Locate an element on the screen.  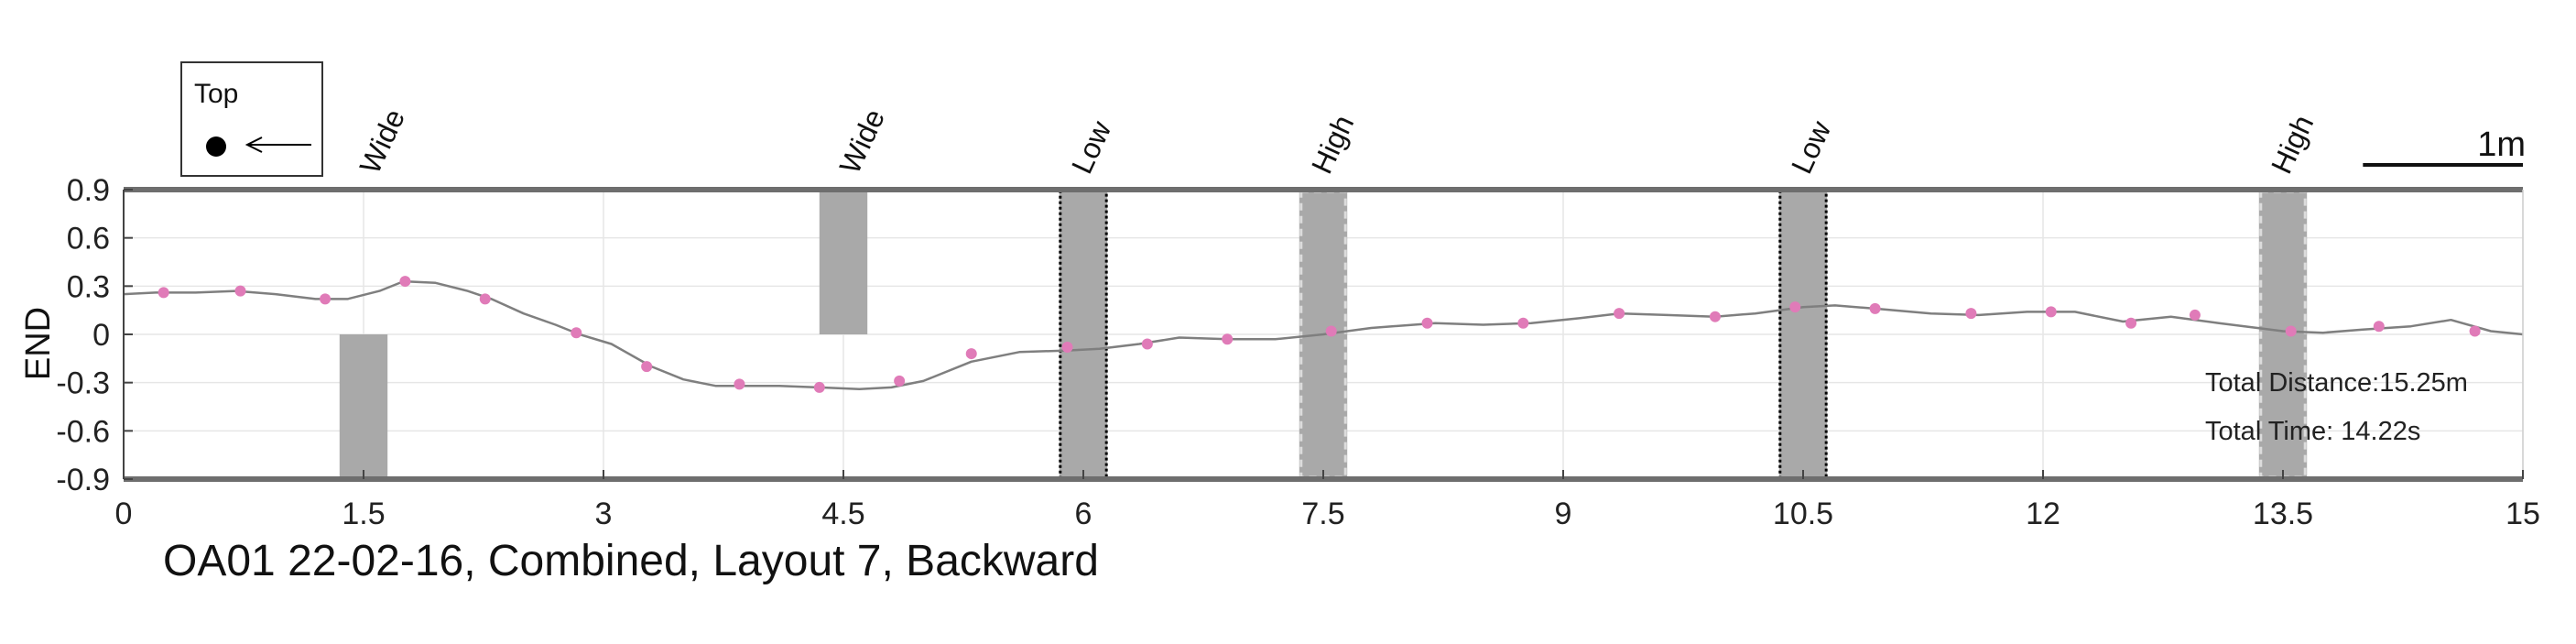
x-tick-label: 13.5 is located at coordinates (2283, 514).